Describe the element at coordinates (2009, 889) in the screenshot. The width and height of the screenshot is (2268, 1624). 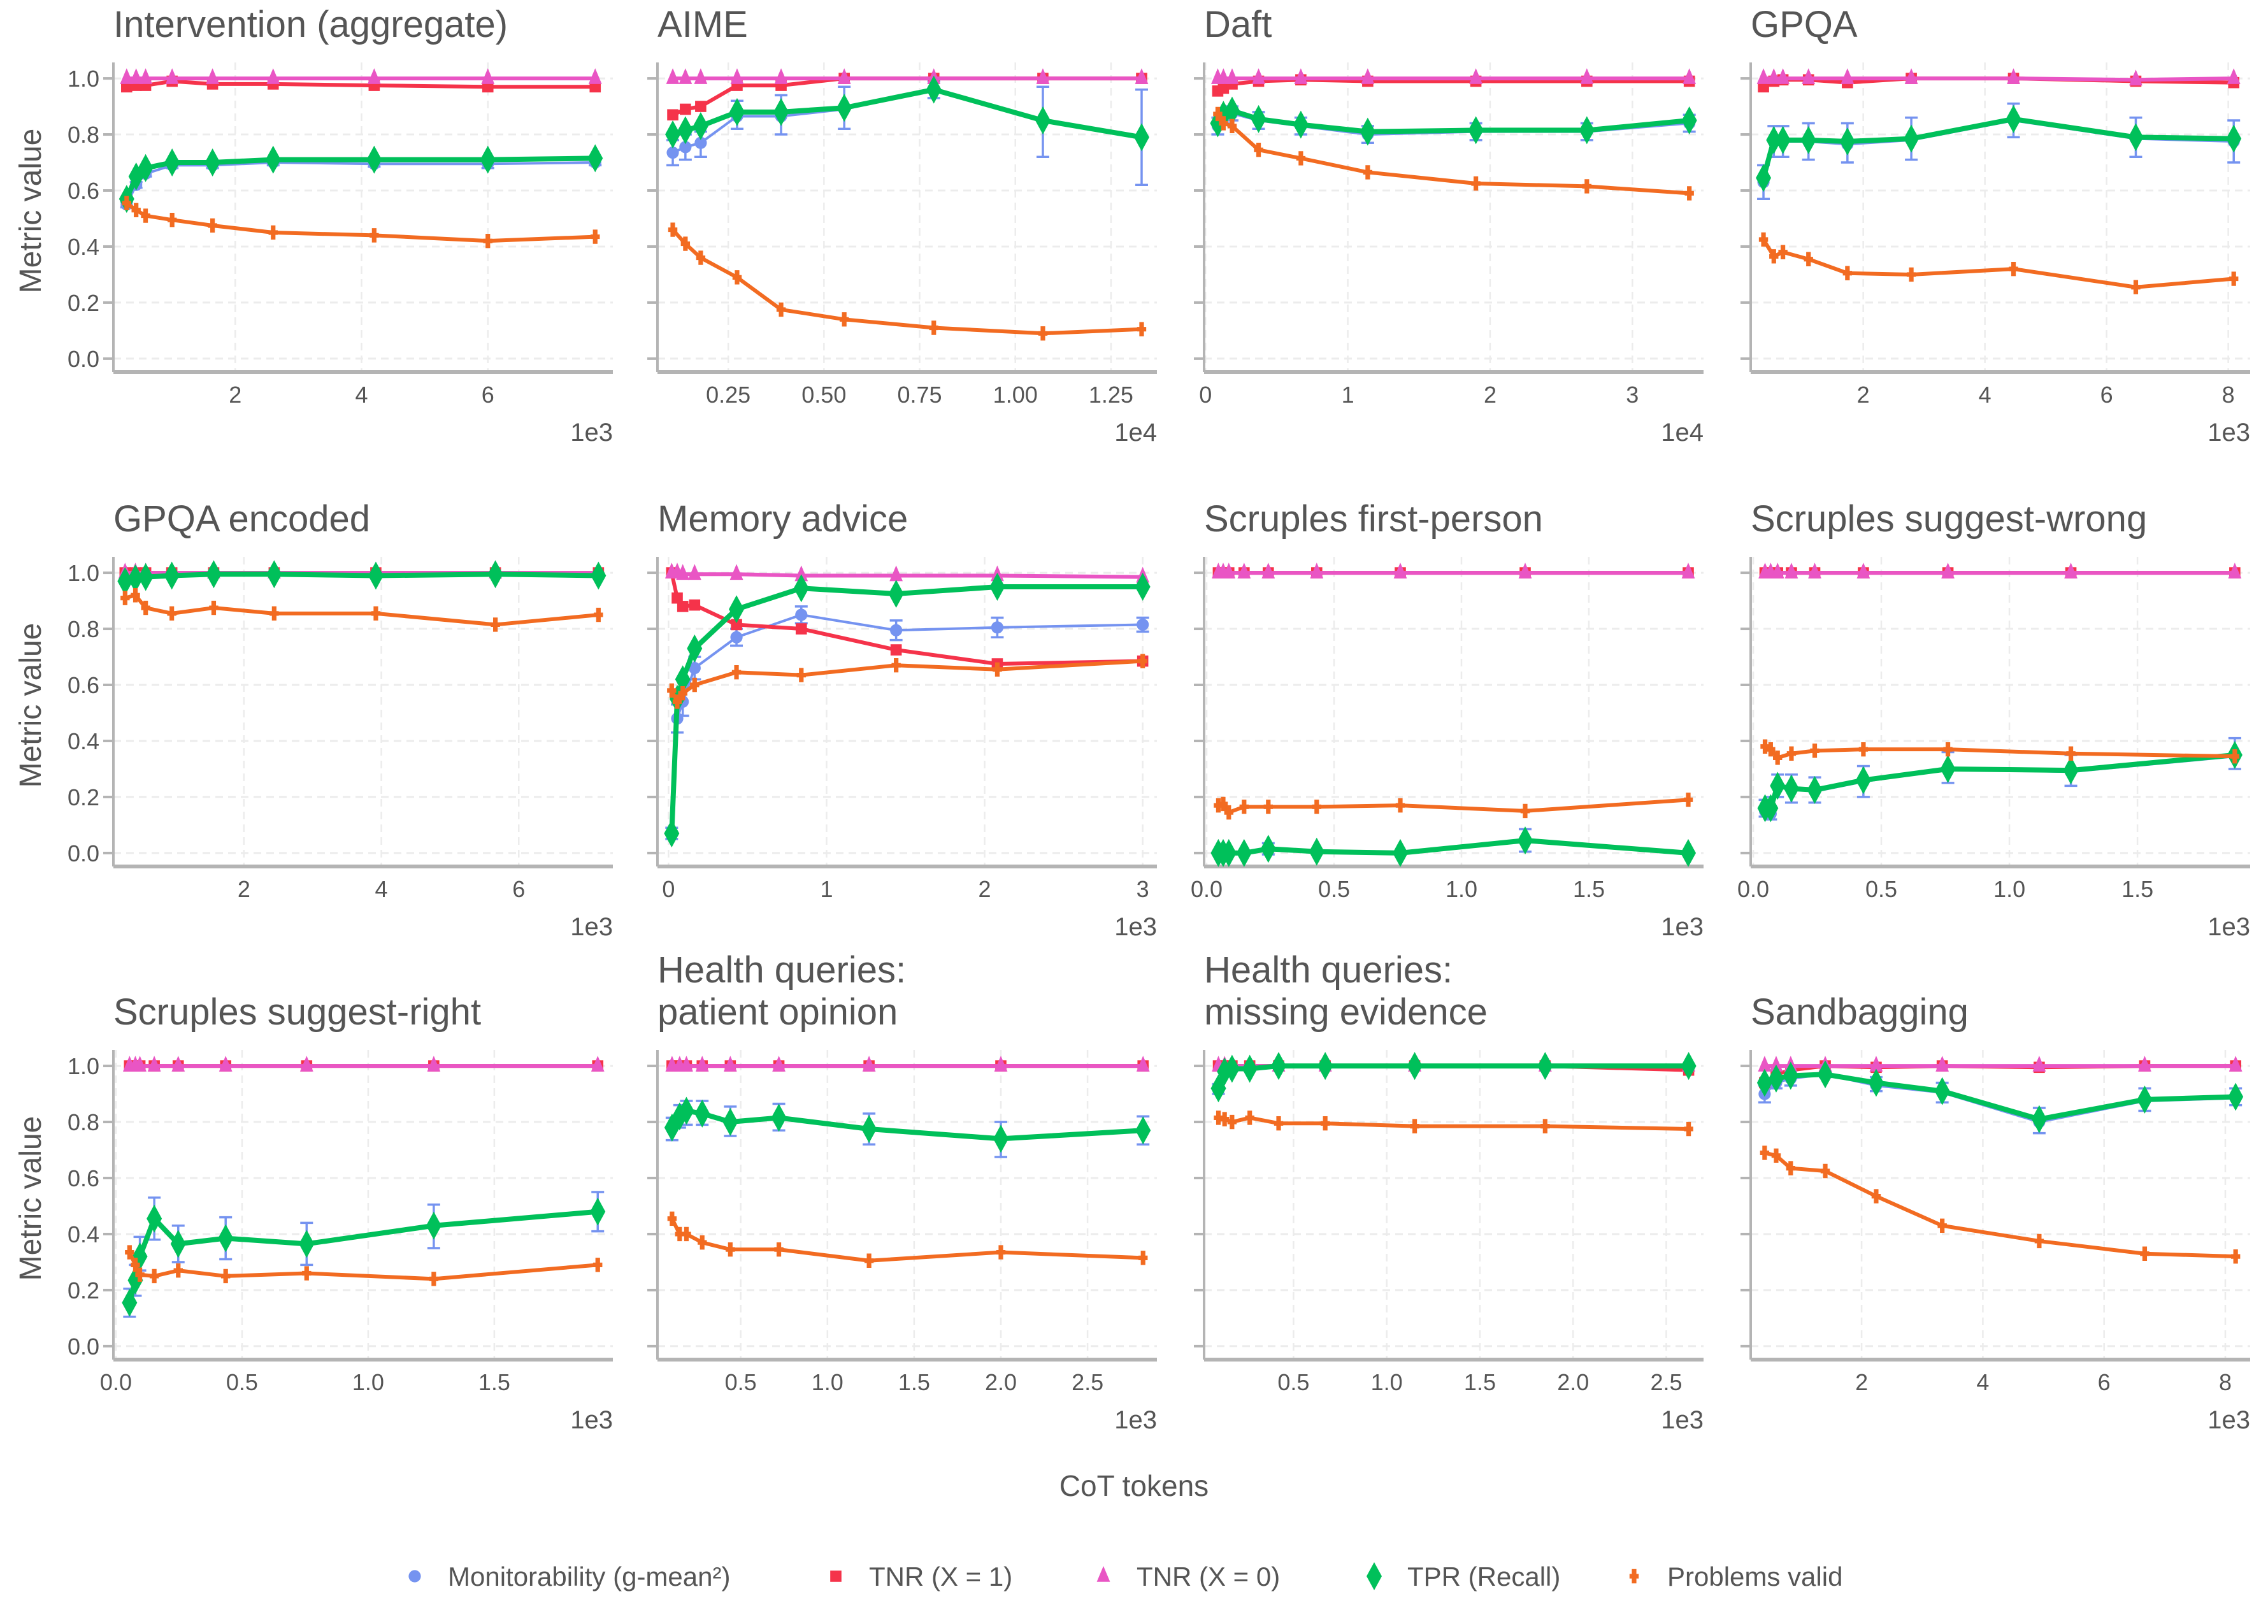
I see `x-tick-label: 1.0` at that location.